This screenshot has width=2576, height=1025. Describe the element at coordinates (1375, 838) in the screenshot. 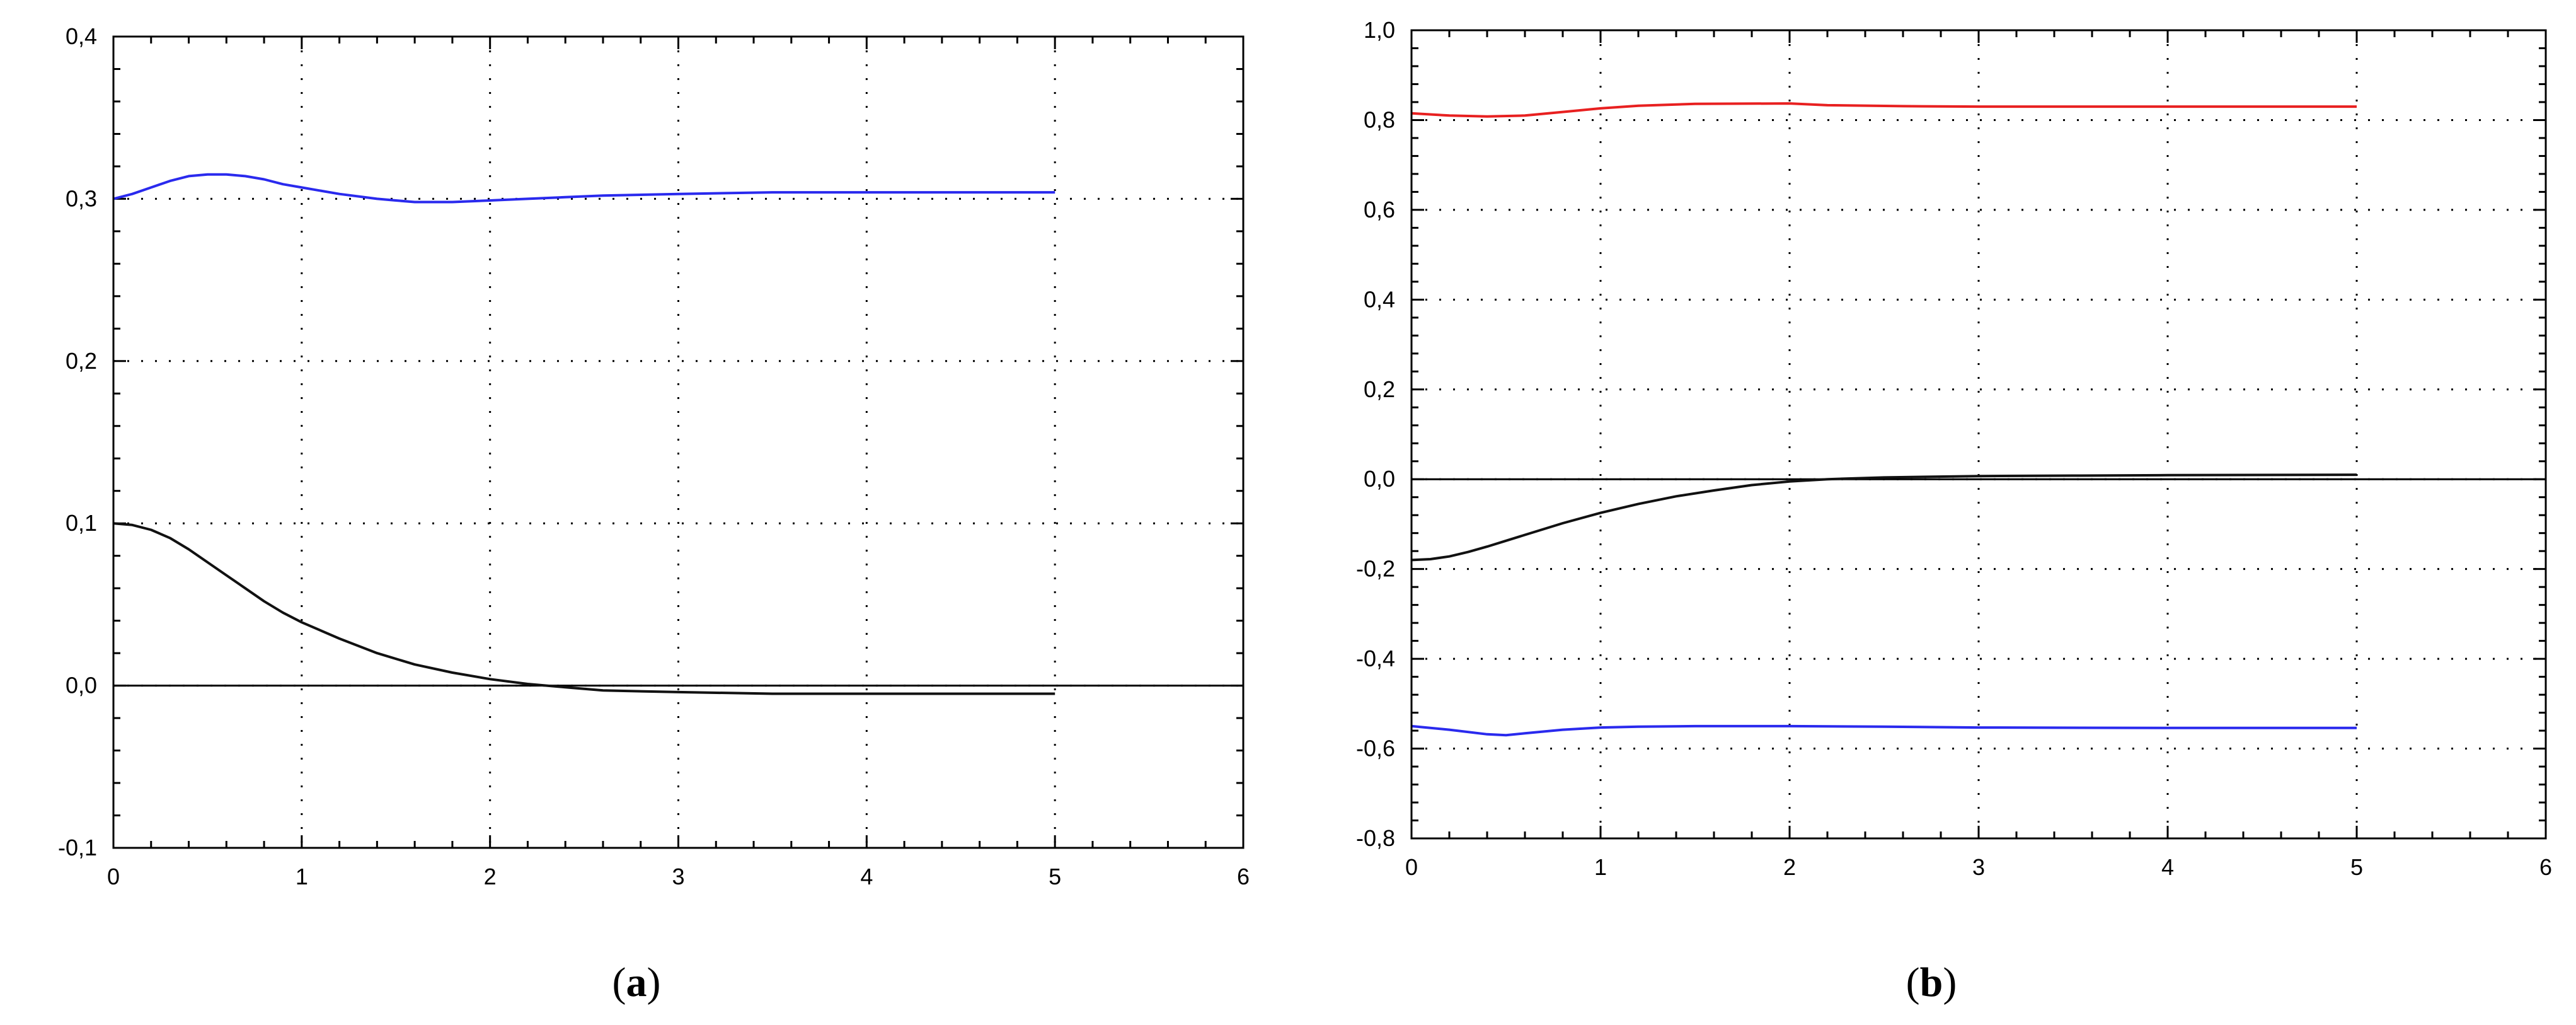

I see `y-tick-label: -0,8` at that location.